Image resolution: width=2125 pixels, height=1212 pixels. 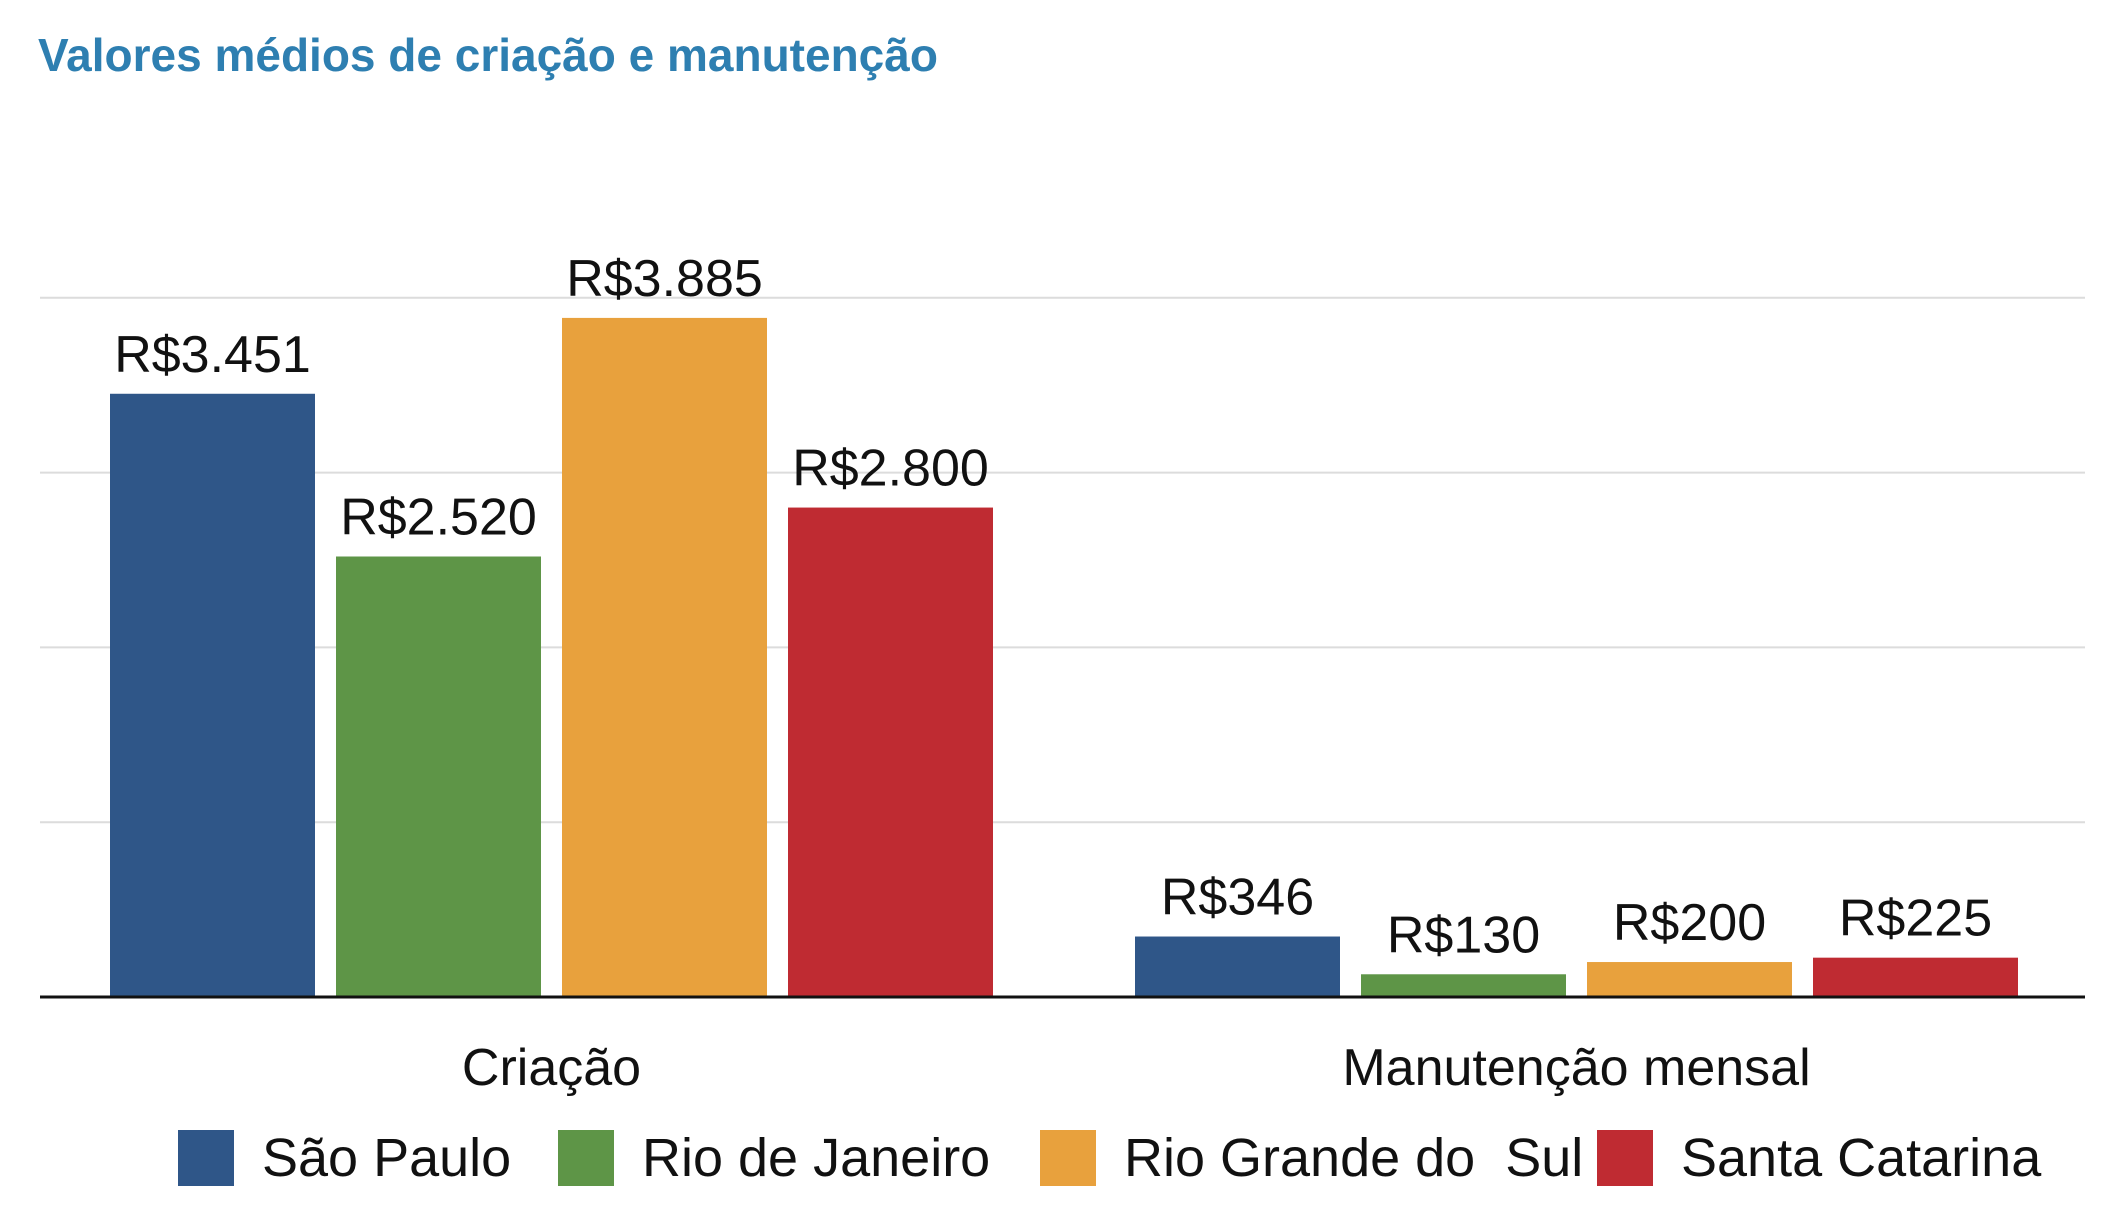 What do you see at coordinates (551, 1068) in the screenshot?
I see `category-label: Criação` at bounding box center [551, 1068].